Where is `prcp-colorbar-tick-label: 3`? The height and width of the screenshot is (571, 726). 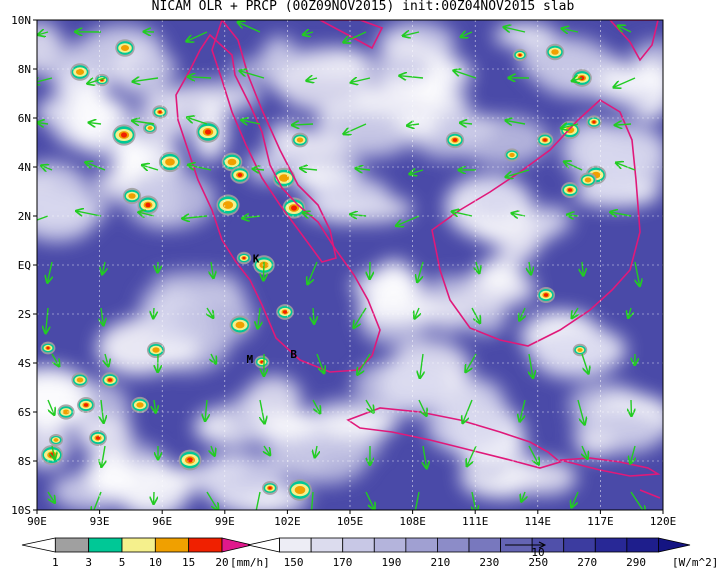
prcp-colorbar-tick-label: 3 is located at coordinates (88, 562).